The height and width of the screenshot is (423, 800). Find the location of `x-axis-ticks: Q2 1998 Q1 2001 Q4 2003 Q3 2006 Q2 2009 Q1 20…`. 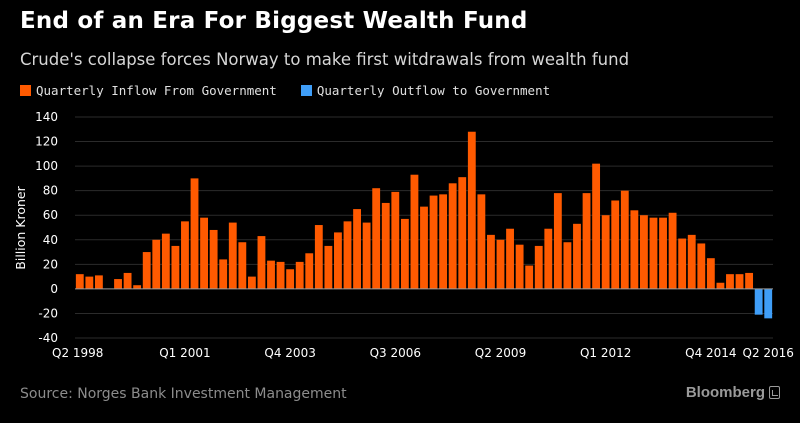

x-axis-ticks: Q2 1998 Q1 2001 Q4 2003 Q3 2006 Q2 2009 Q1 20… is located at coordinates (423, 353).